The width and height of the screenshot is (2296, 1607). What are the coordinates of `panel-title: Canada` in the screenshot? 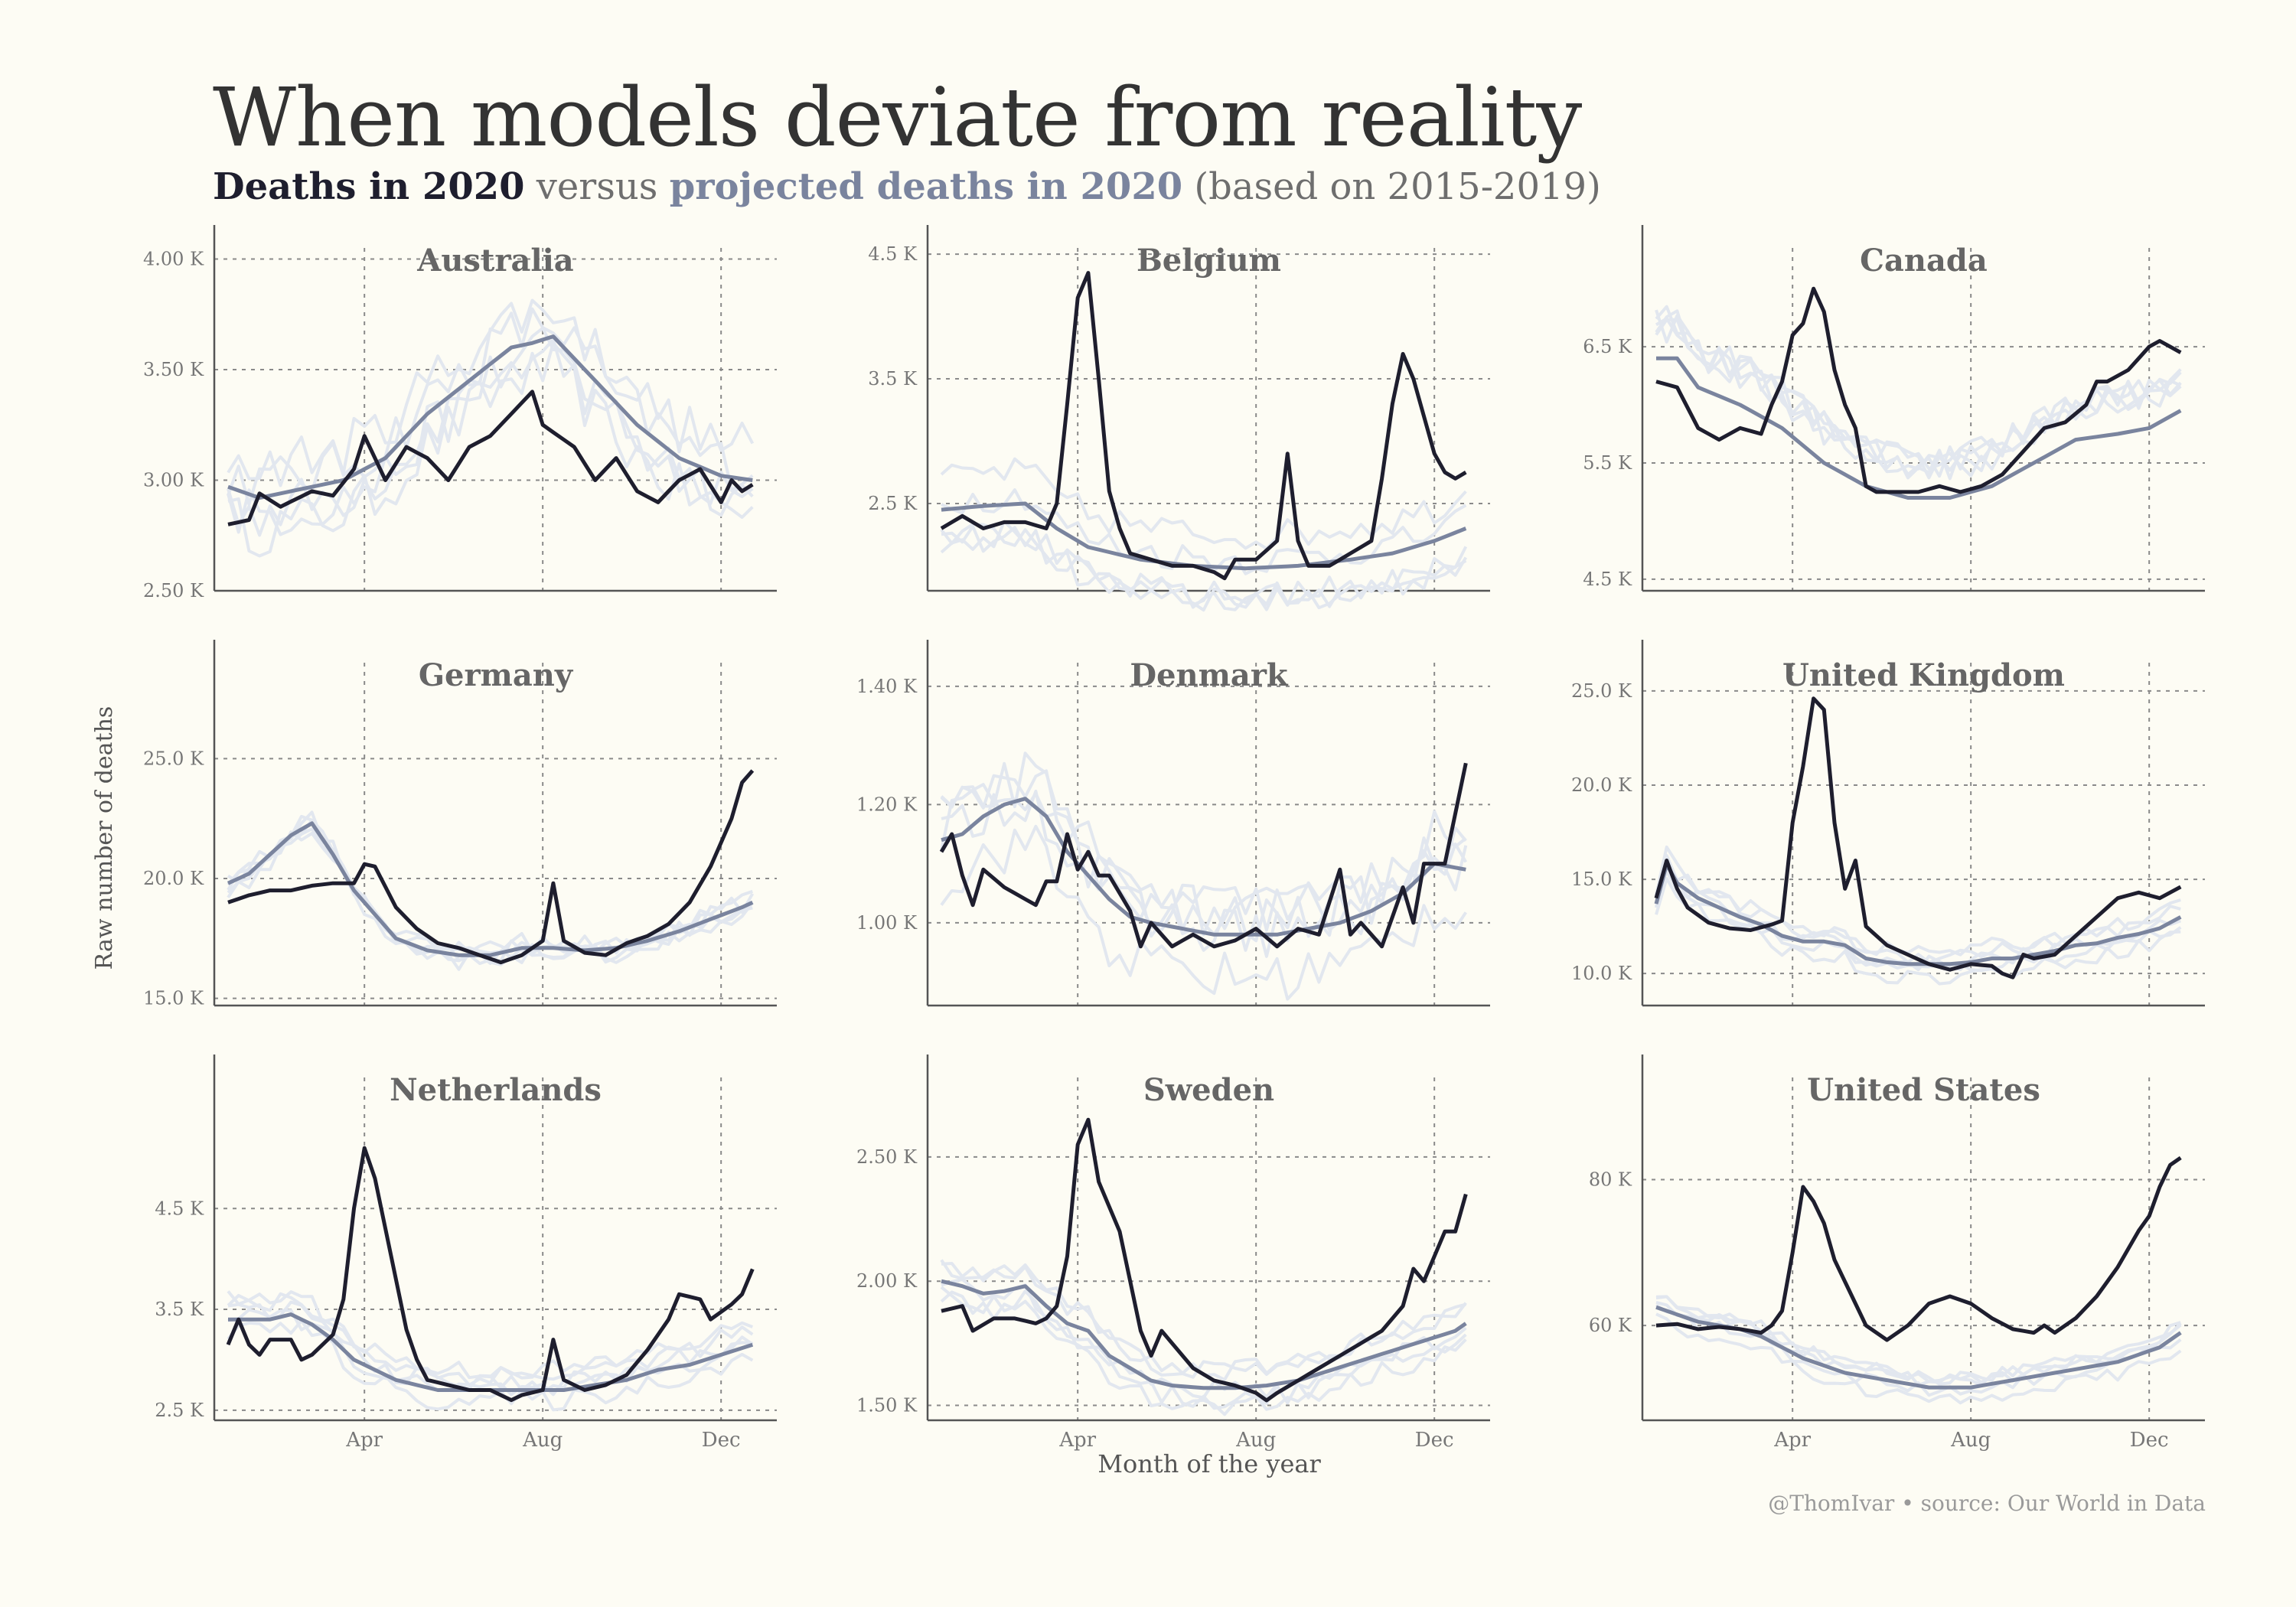 It's located at (1924, 261).